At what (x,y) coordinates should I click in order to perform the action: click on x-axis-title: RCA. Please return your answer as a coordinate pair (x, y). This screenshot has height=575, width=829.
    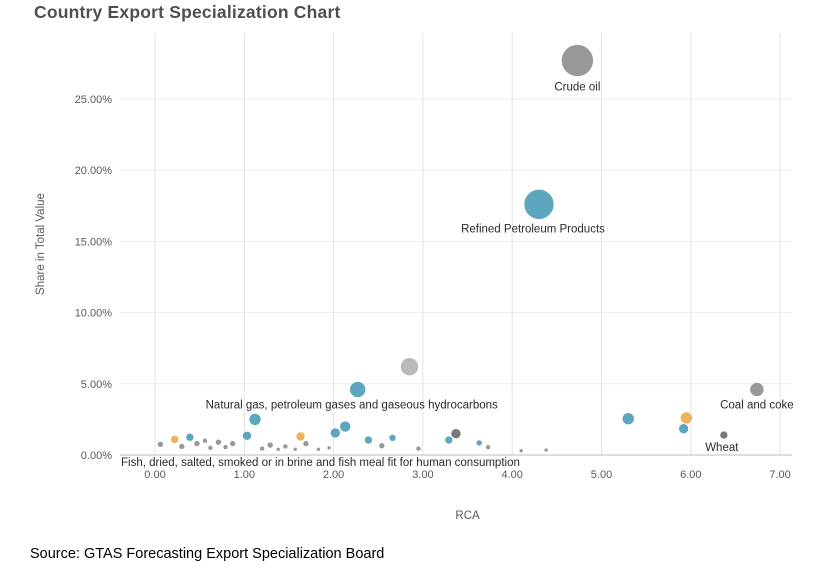
    Looking at the image, I should click on (467, 516).